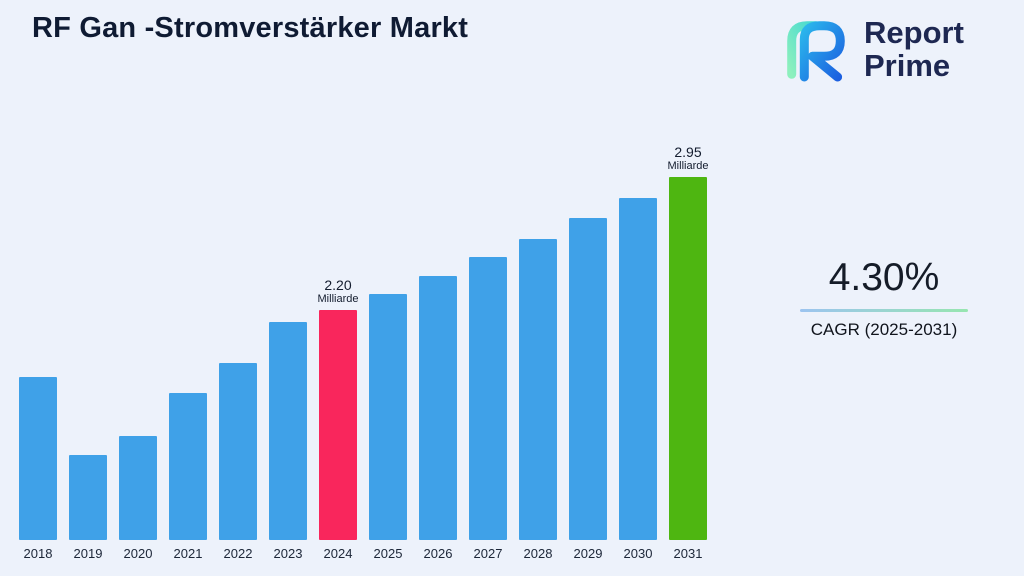 This screenshot has width=1024, height=576. What do you see at coordinates (238, 451) in the screenshot?
I see `bar-2022` at bounding box center [238, 451].